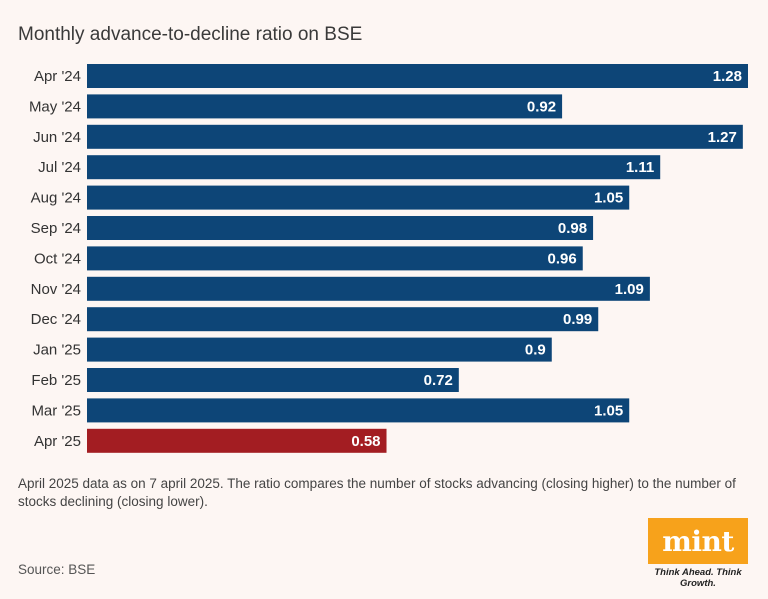  Describe the element at coordinates (57, 137) in the screenshot. I see `category-label: Jun '24` at that location.